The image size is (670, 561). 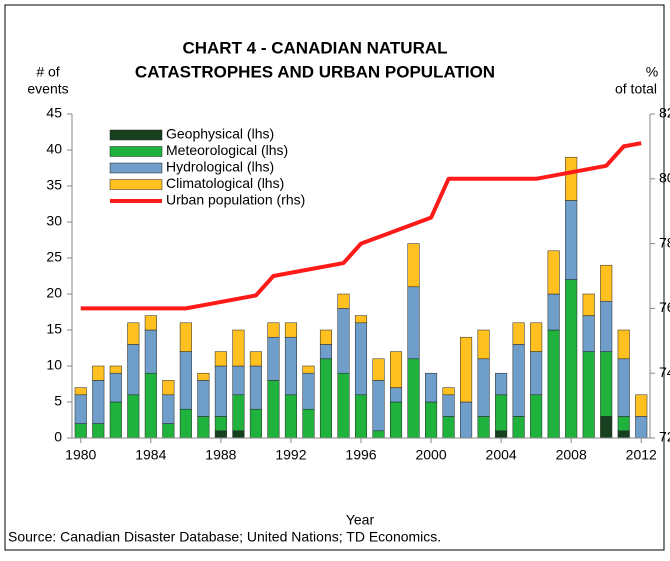 I want to click on y-tick-label: 25, so click(x=54, y=257).